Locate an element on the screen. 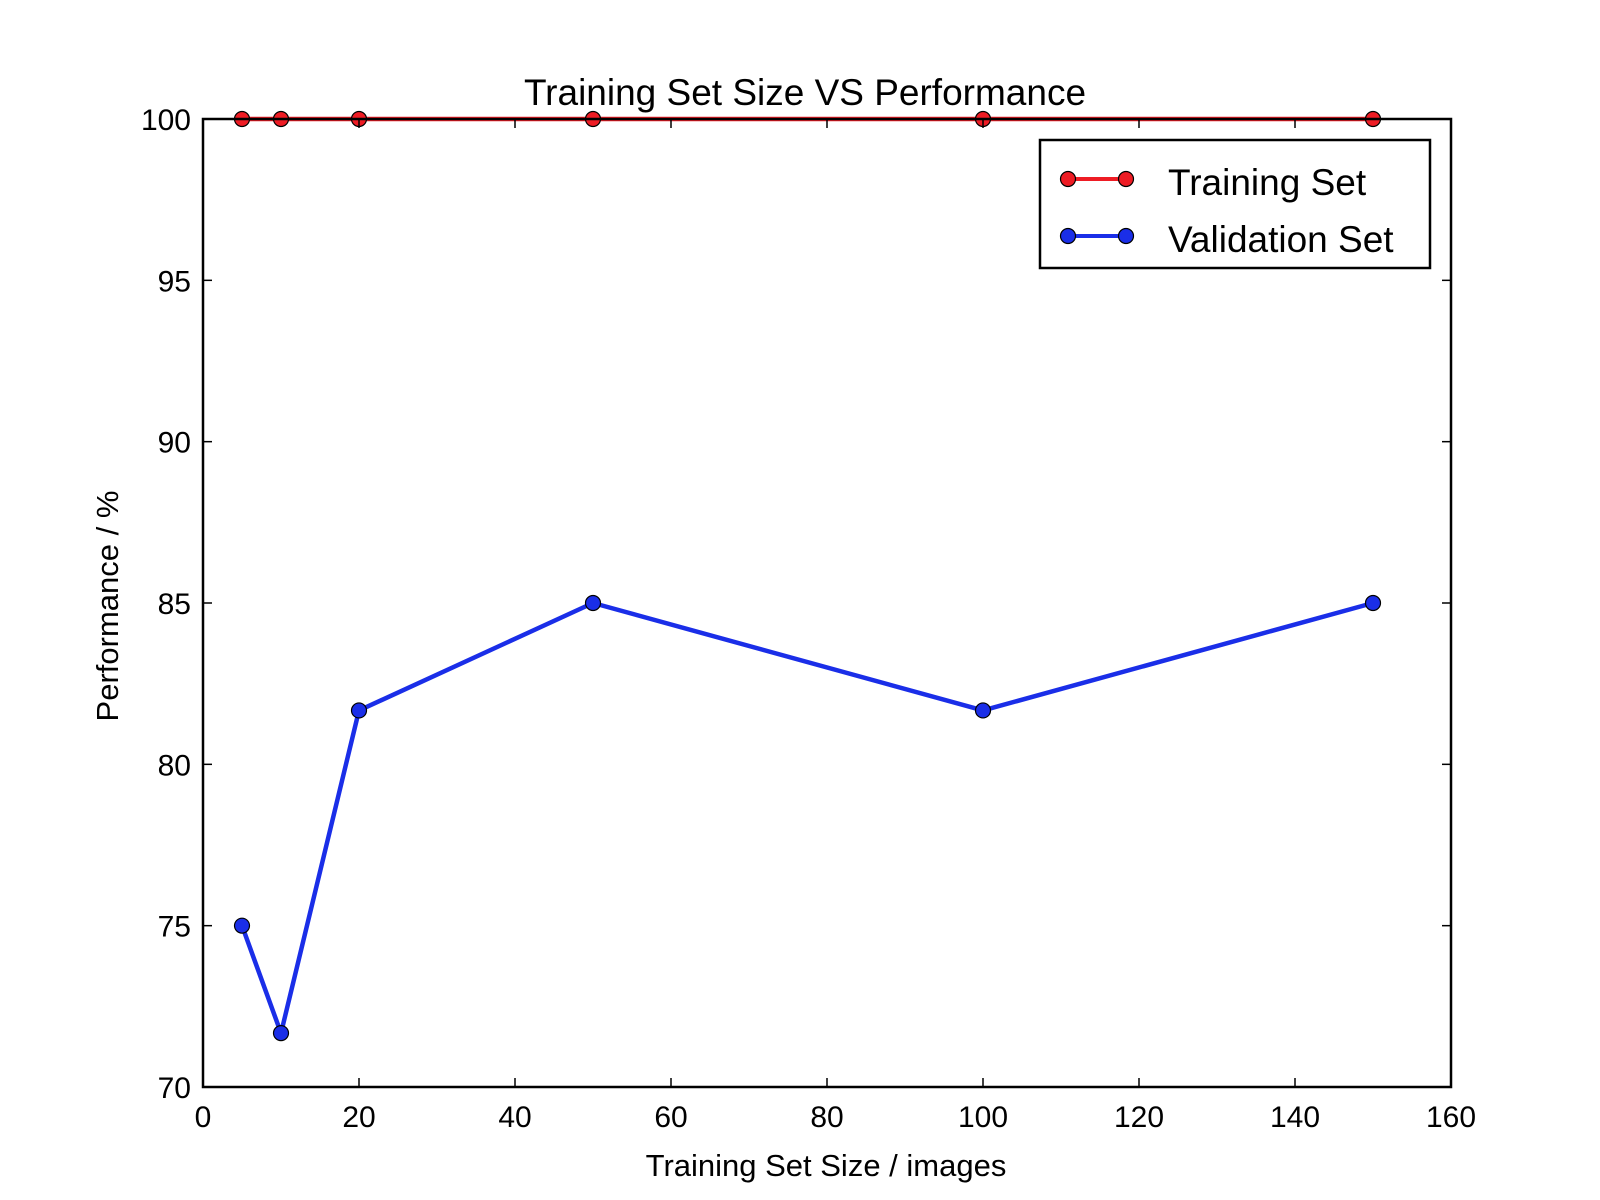 The image size is (1600, 1200). y-tick-label: 75 is located at coordinates (174, 927).